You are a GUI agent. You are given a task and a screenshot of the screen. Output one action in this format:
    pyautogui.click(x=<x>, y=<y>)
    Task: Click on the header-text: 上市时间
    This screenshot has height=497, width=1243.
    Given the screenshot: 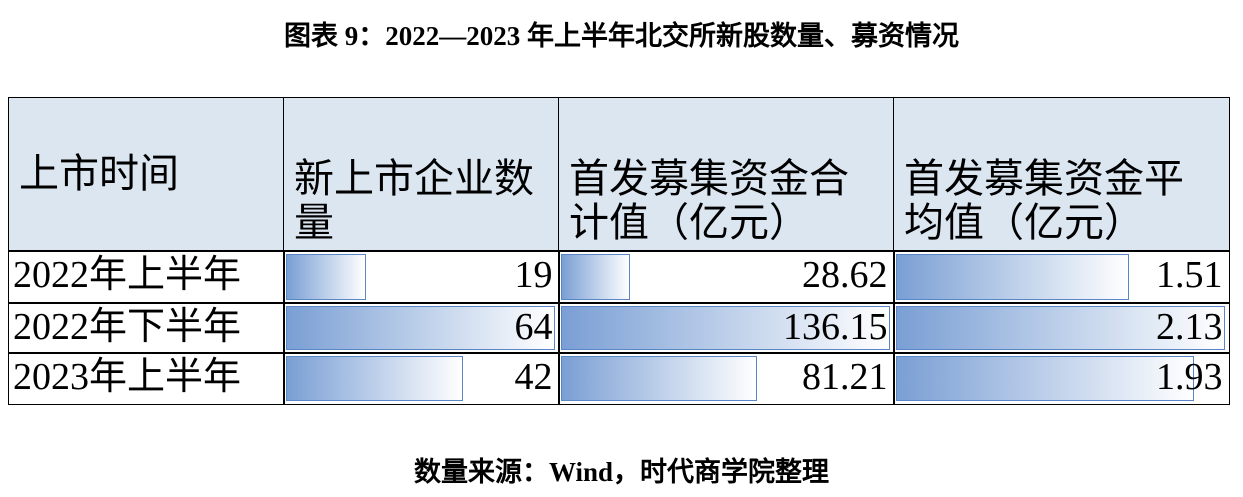 What is the action you would take?
    pyautogui.click(x=99, y=174)
    